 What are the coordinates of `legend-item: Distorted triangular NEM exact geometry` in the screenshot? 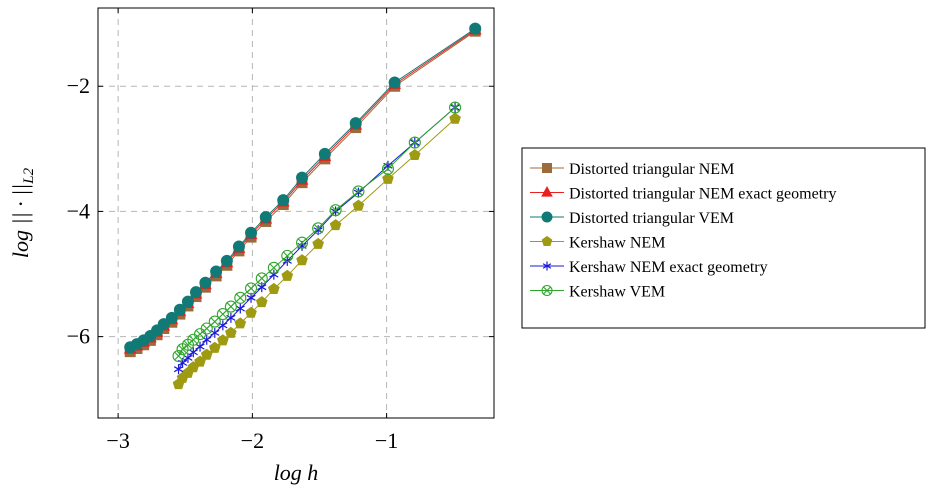 It's located at (683, 194).